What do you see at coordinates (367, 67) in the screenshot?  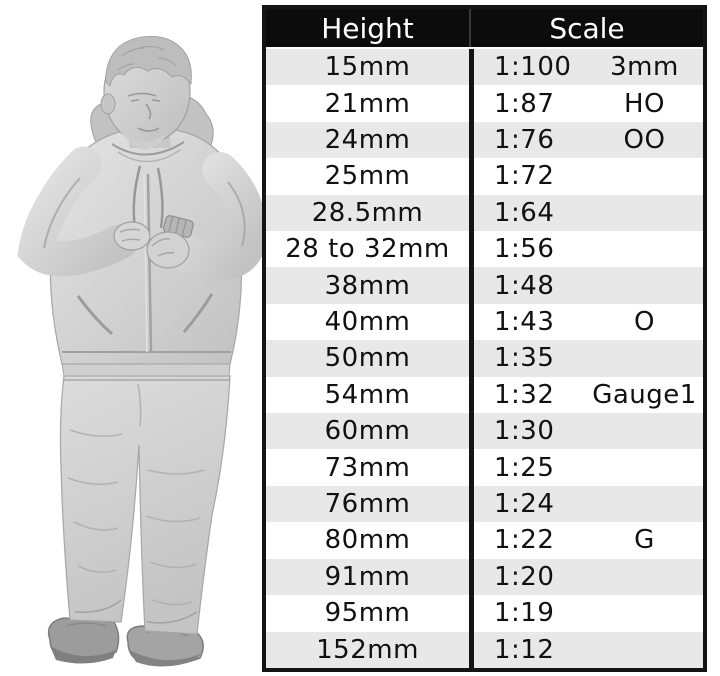 I see `height-cell: 15mm` at bounding box center [367, 67].